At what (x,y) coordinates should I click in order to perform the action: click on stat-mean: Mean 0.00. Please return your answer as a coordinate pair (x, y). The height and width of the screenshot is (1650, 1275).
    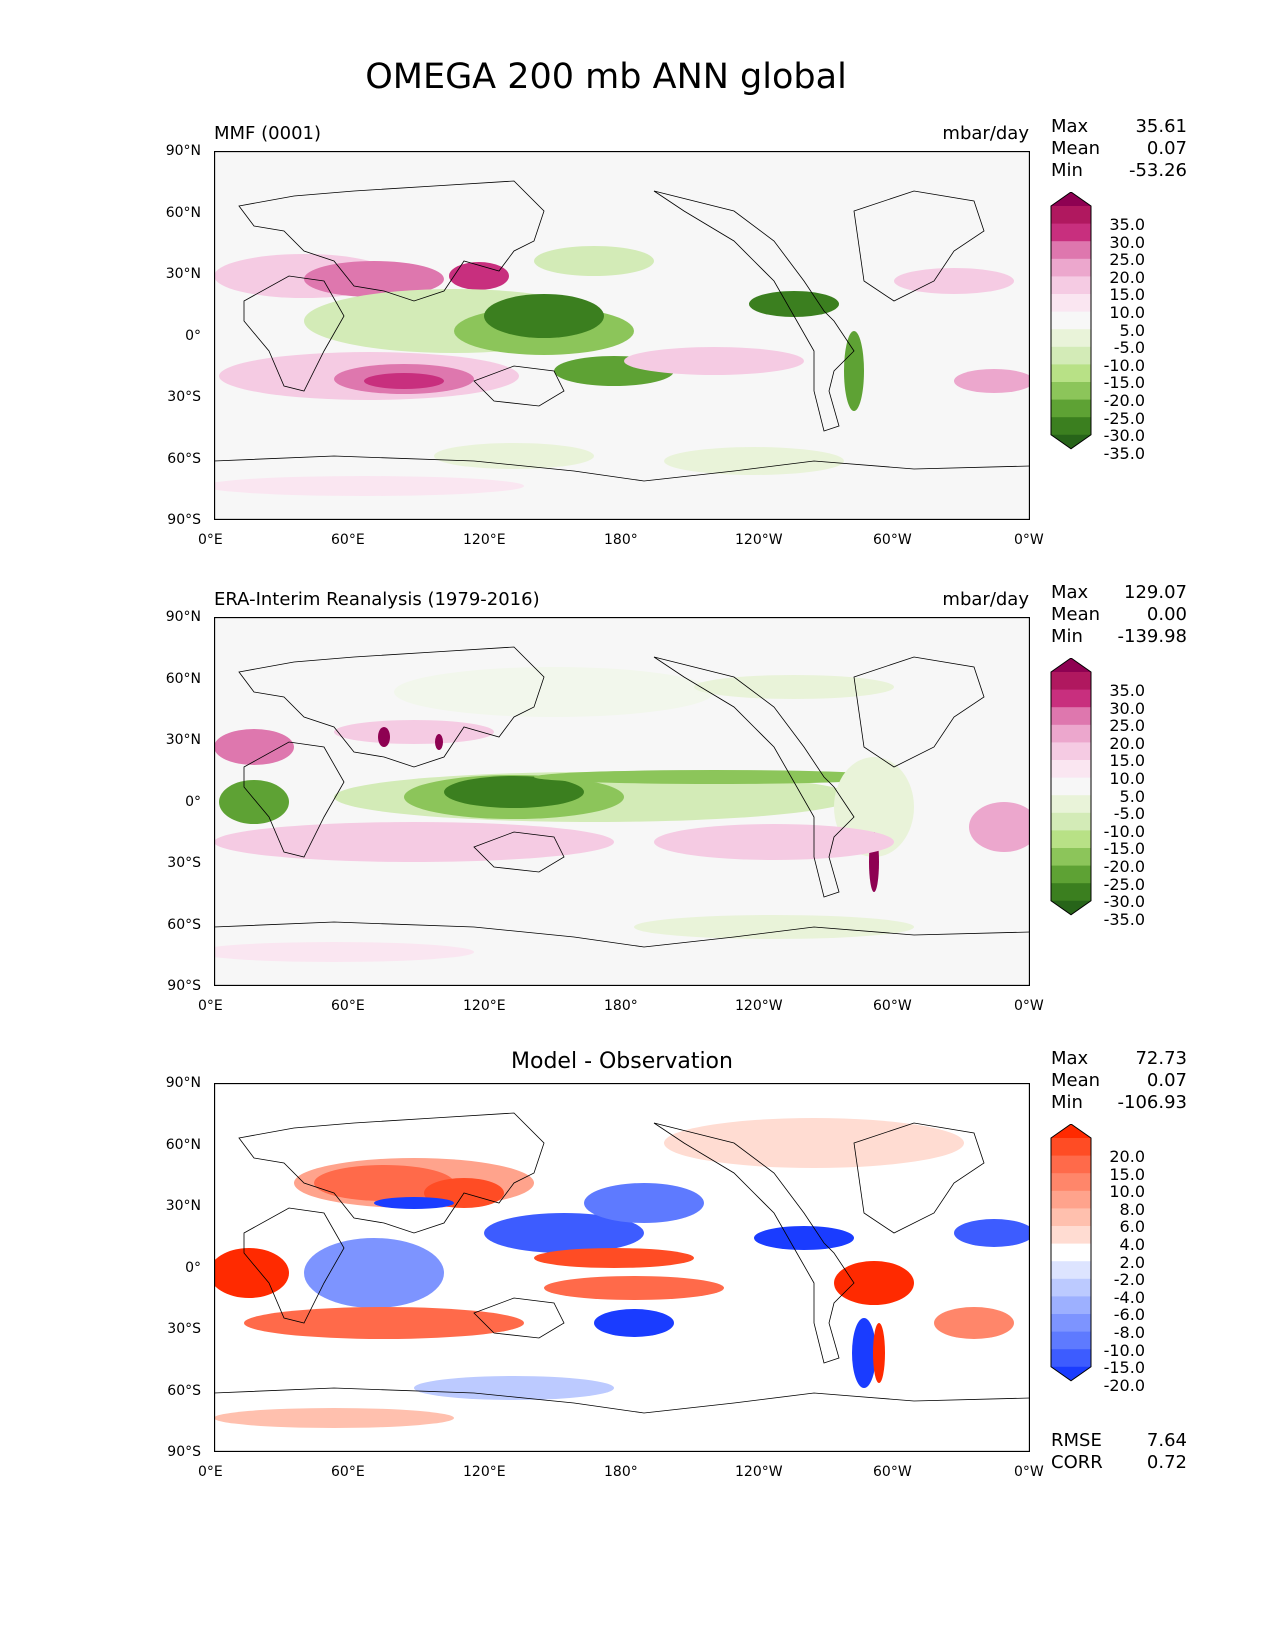
    Looking at the image, I should click on (1119, 614).